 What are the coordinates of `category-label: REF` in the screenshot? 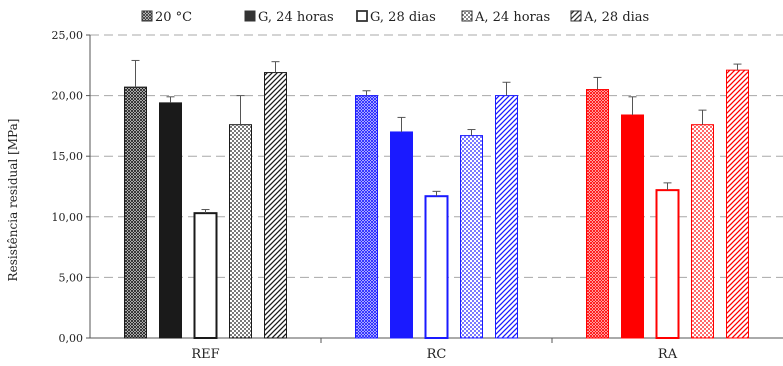 It's located at (205, 354).